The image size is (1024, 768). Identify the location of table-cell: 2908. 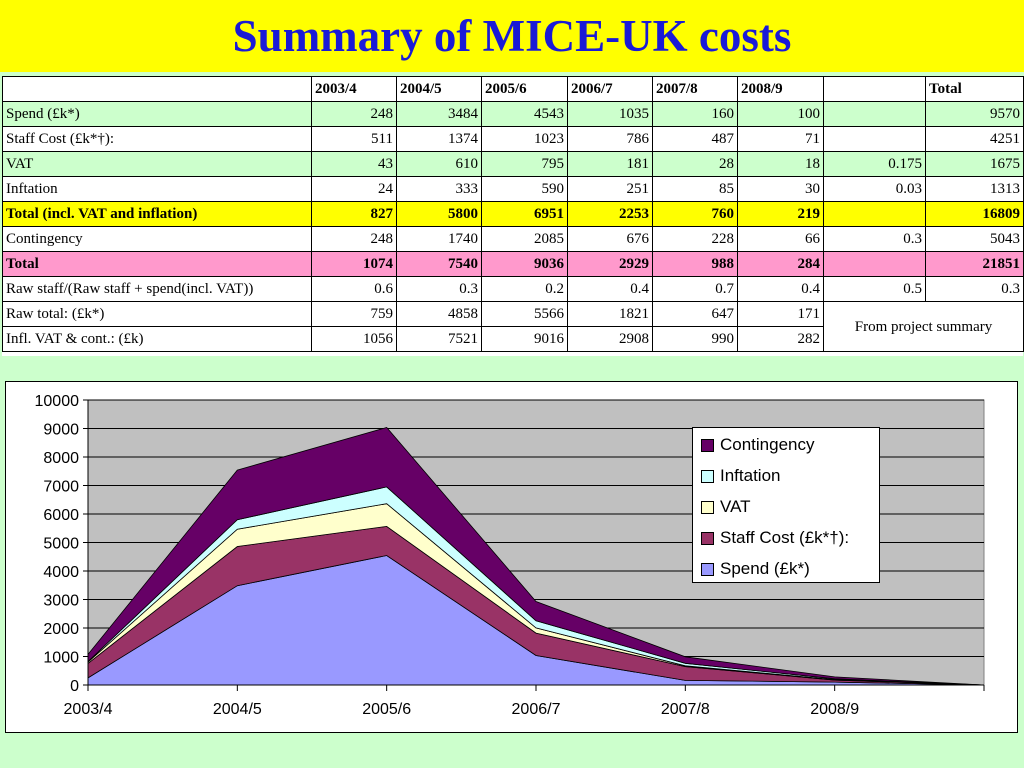
(610, 339).